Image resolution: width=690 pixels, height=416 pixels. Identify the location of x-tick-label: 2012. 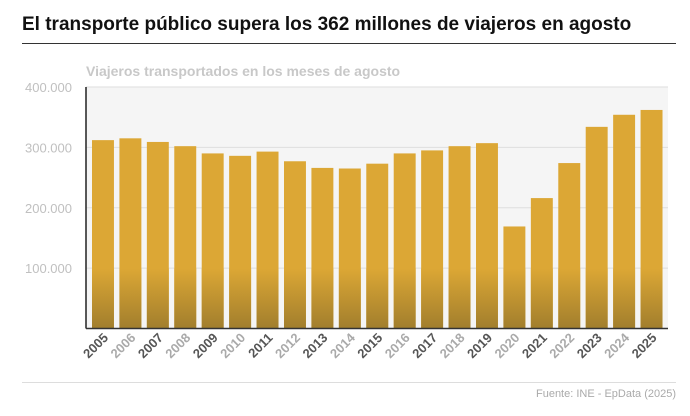
(287, 345).